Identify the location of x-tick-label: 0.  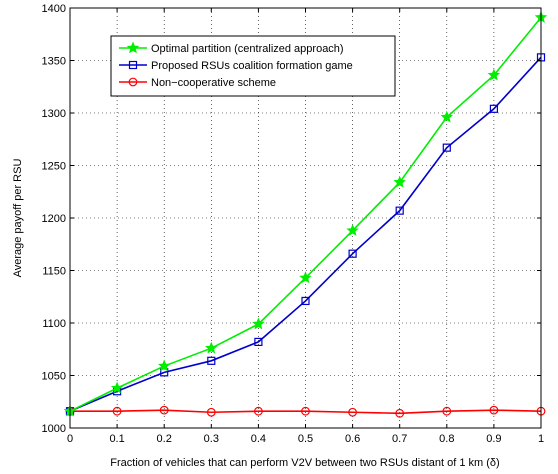
(70, 439).